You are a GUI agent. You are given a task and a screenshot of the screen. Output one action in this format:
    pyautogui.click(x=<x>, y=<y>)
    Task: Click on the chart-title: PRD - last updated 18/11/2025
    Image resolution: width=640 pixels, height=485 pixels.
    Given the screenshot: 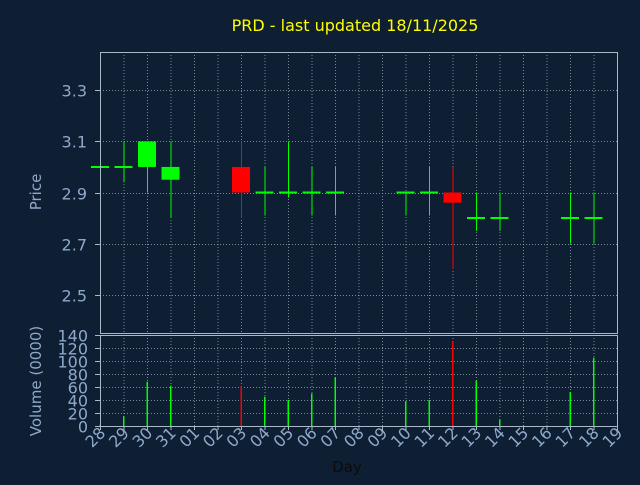 What is the action you would take?
    pyautogui.click(x=355, y=25)
    